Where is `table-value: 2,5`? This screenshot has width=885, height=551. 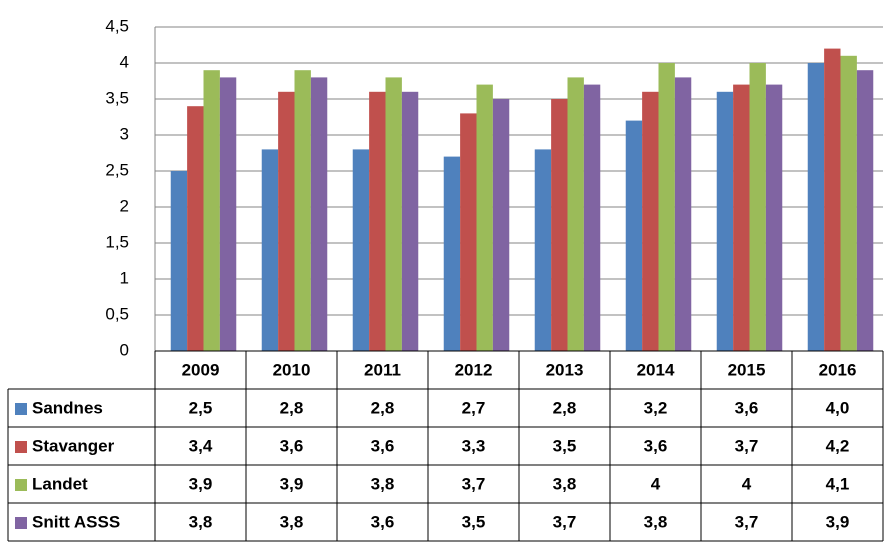 table-value: 2,5 is located at coordinates (201, 407).